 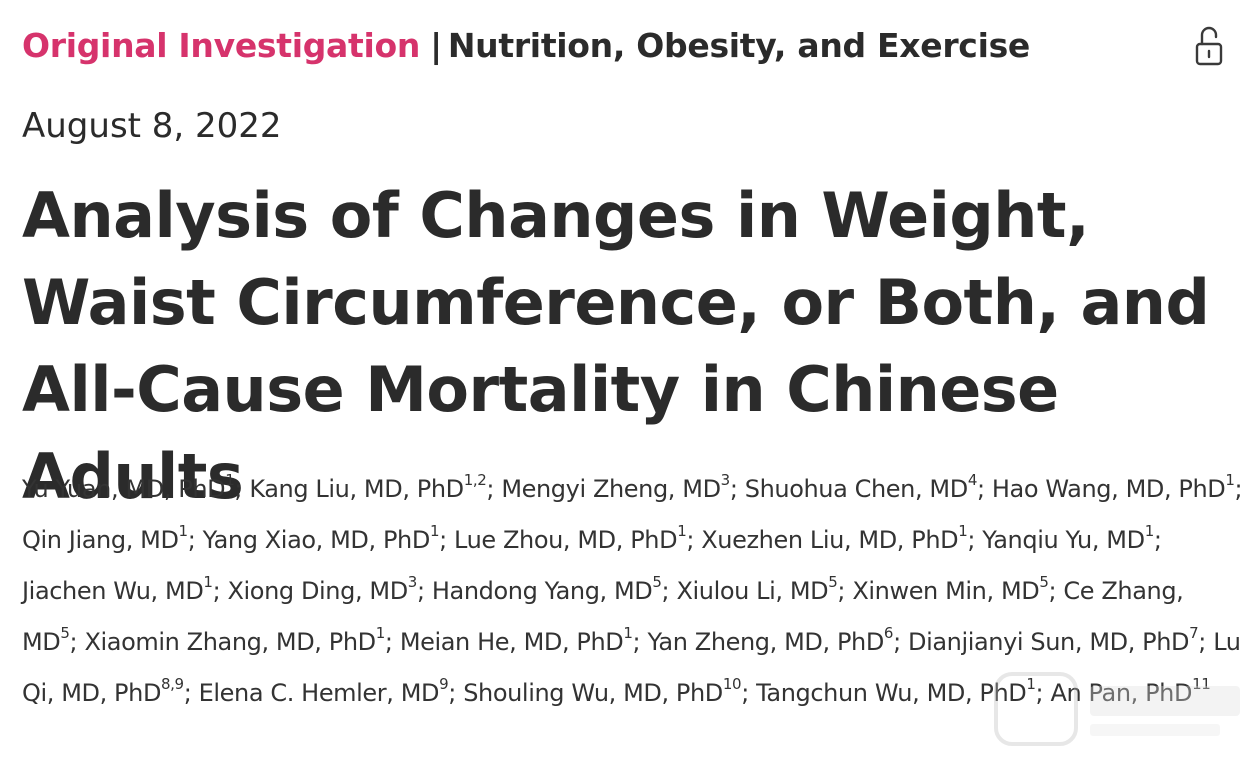 I want to click on author-name: Dianjianyi Sun, MD, PhD, so click(x=1048, y=642).